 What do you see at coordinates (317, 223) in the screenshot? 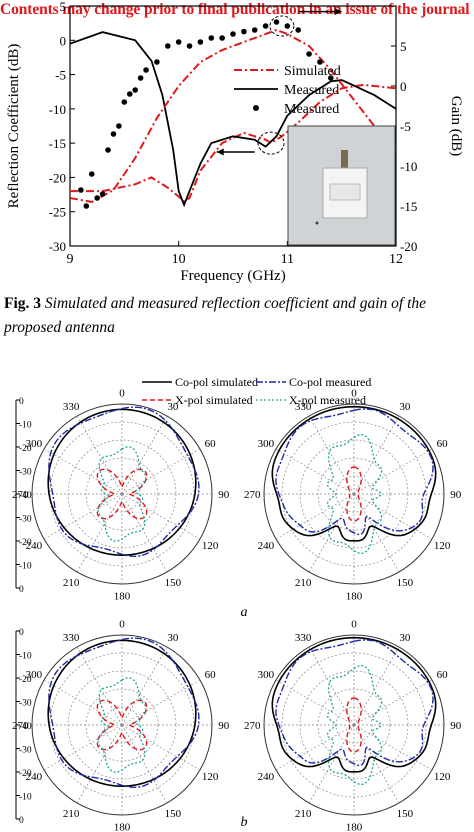
I see `photo-speck` at bounding box center [317, 223].